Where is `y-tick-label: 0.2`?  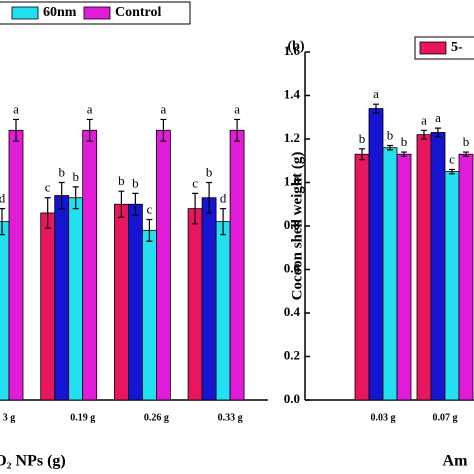 y-tick-label: 0.2 is located at coordinates (292, 354).